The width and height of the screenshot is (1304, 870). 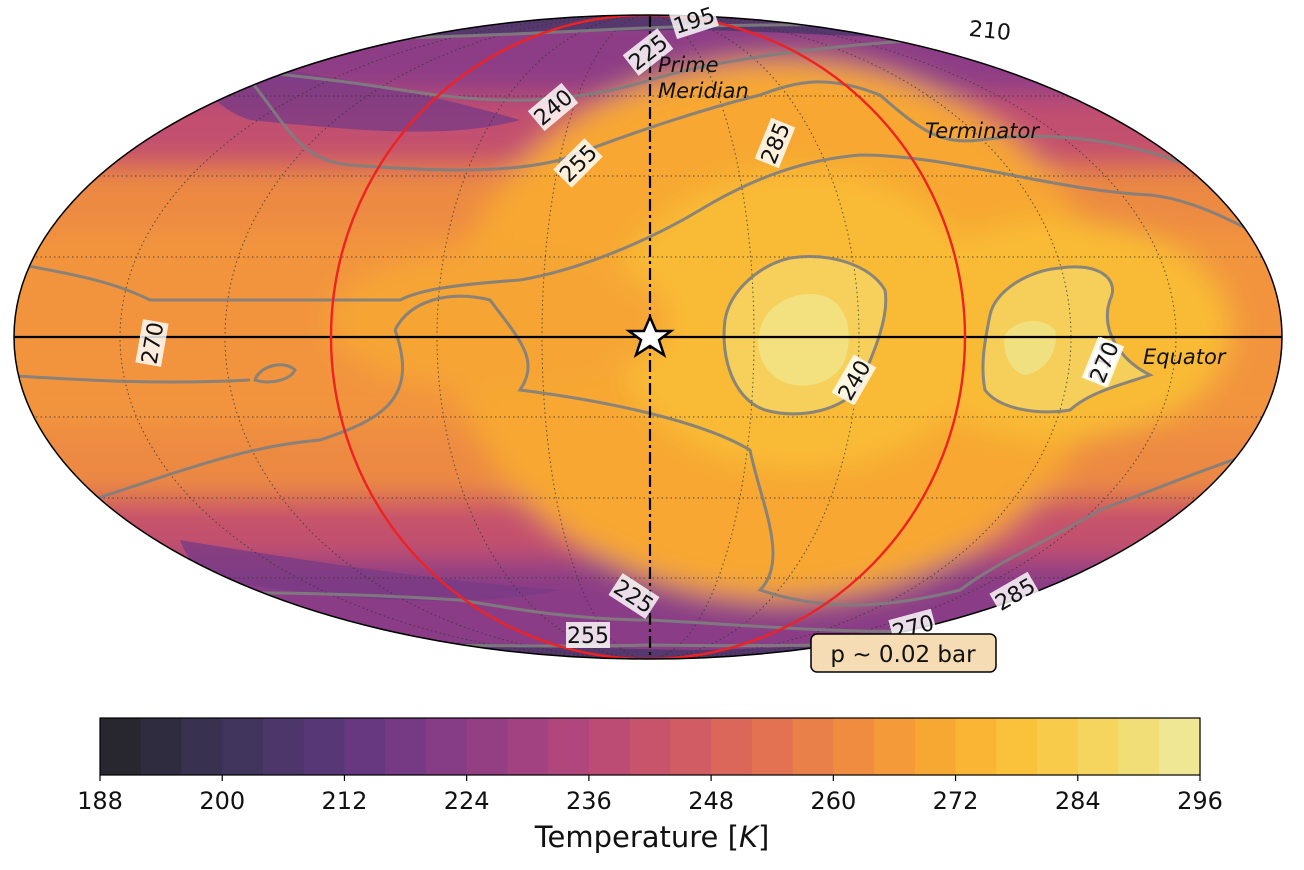 What do you see at coordinates (589, 801) in the screenshot?
I see `colorbar-tick-label: 236` at bounding box center [589, 801].